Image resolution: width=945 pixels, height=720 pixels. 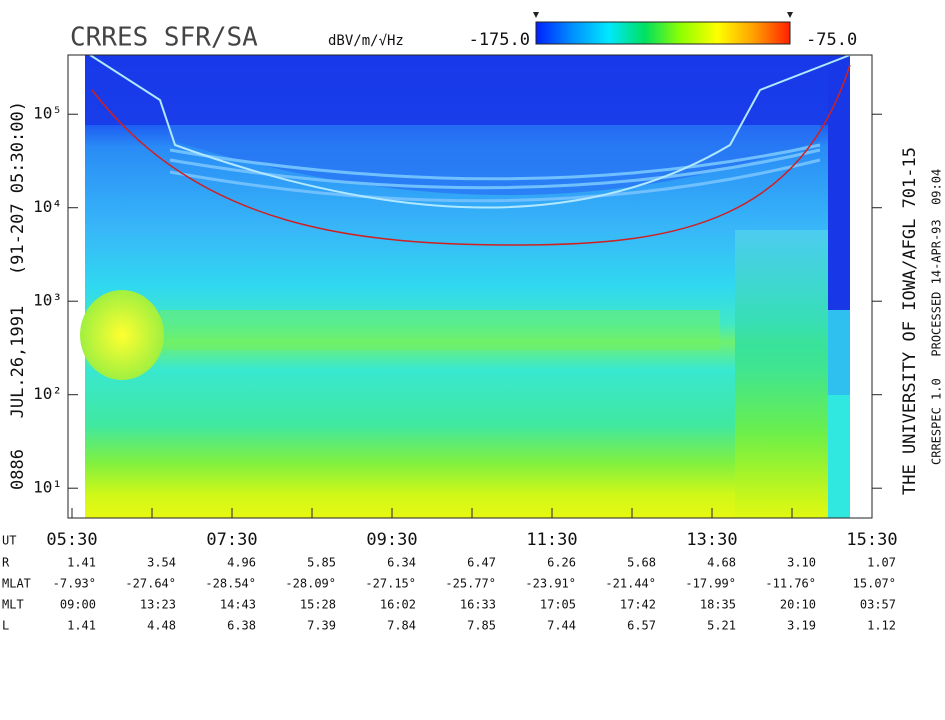 What do you see at coordinates (71, 540) in the screenshot?
I see `x-tick-label: 05:30` at bounding box center [71, 540].